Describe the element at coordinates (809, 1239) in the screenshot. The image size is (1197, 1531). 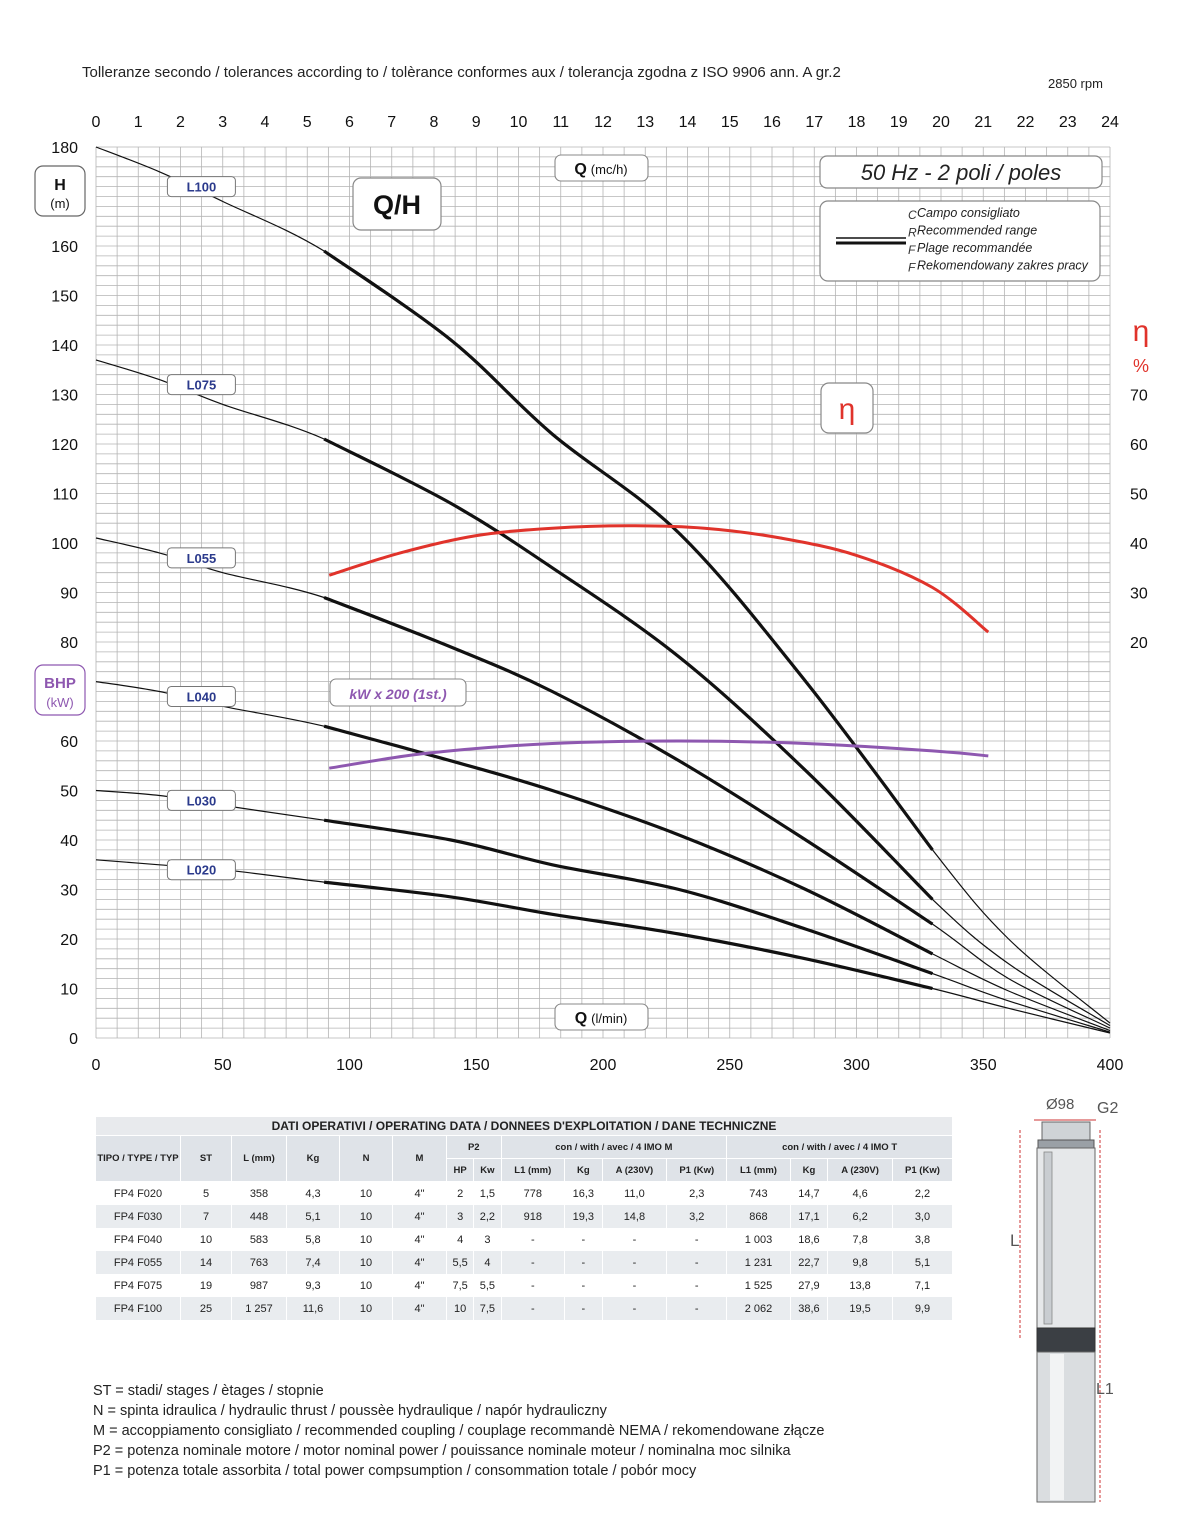
I see `table-cell: 18,6` at that location.